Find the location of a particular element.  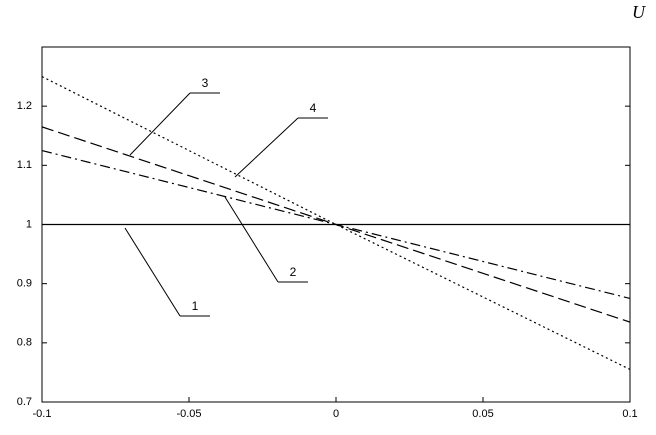

series-label: 2 is located at coordinates (293, 272).